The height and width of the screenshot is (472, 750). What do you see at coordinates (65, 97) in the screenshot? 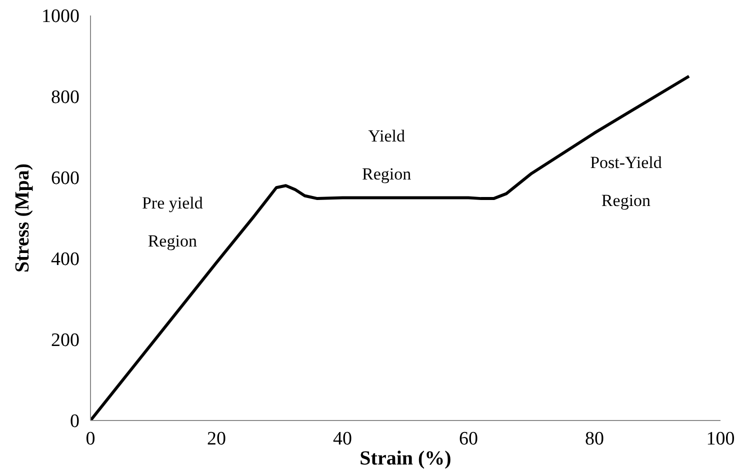
I see `y-tick-label: 800` at bounding box center [65, 97].